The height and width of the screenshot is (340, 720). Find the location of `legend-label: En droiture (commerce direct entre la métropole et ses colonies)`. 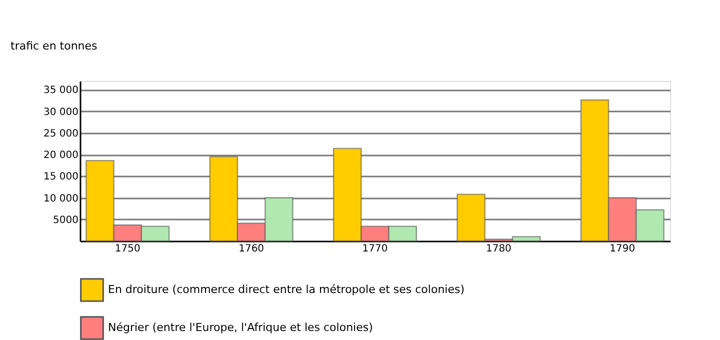

legend-label: En droiture (commerce direct entre la métropole et ses colonies) is located at coordinates (286, 289).